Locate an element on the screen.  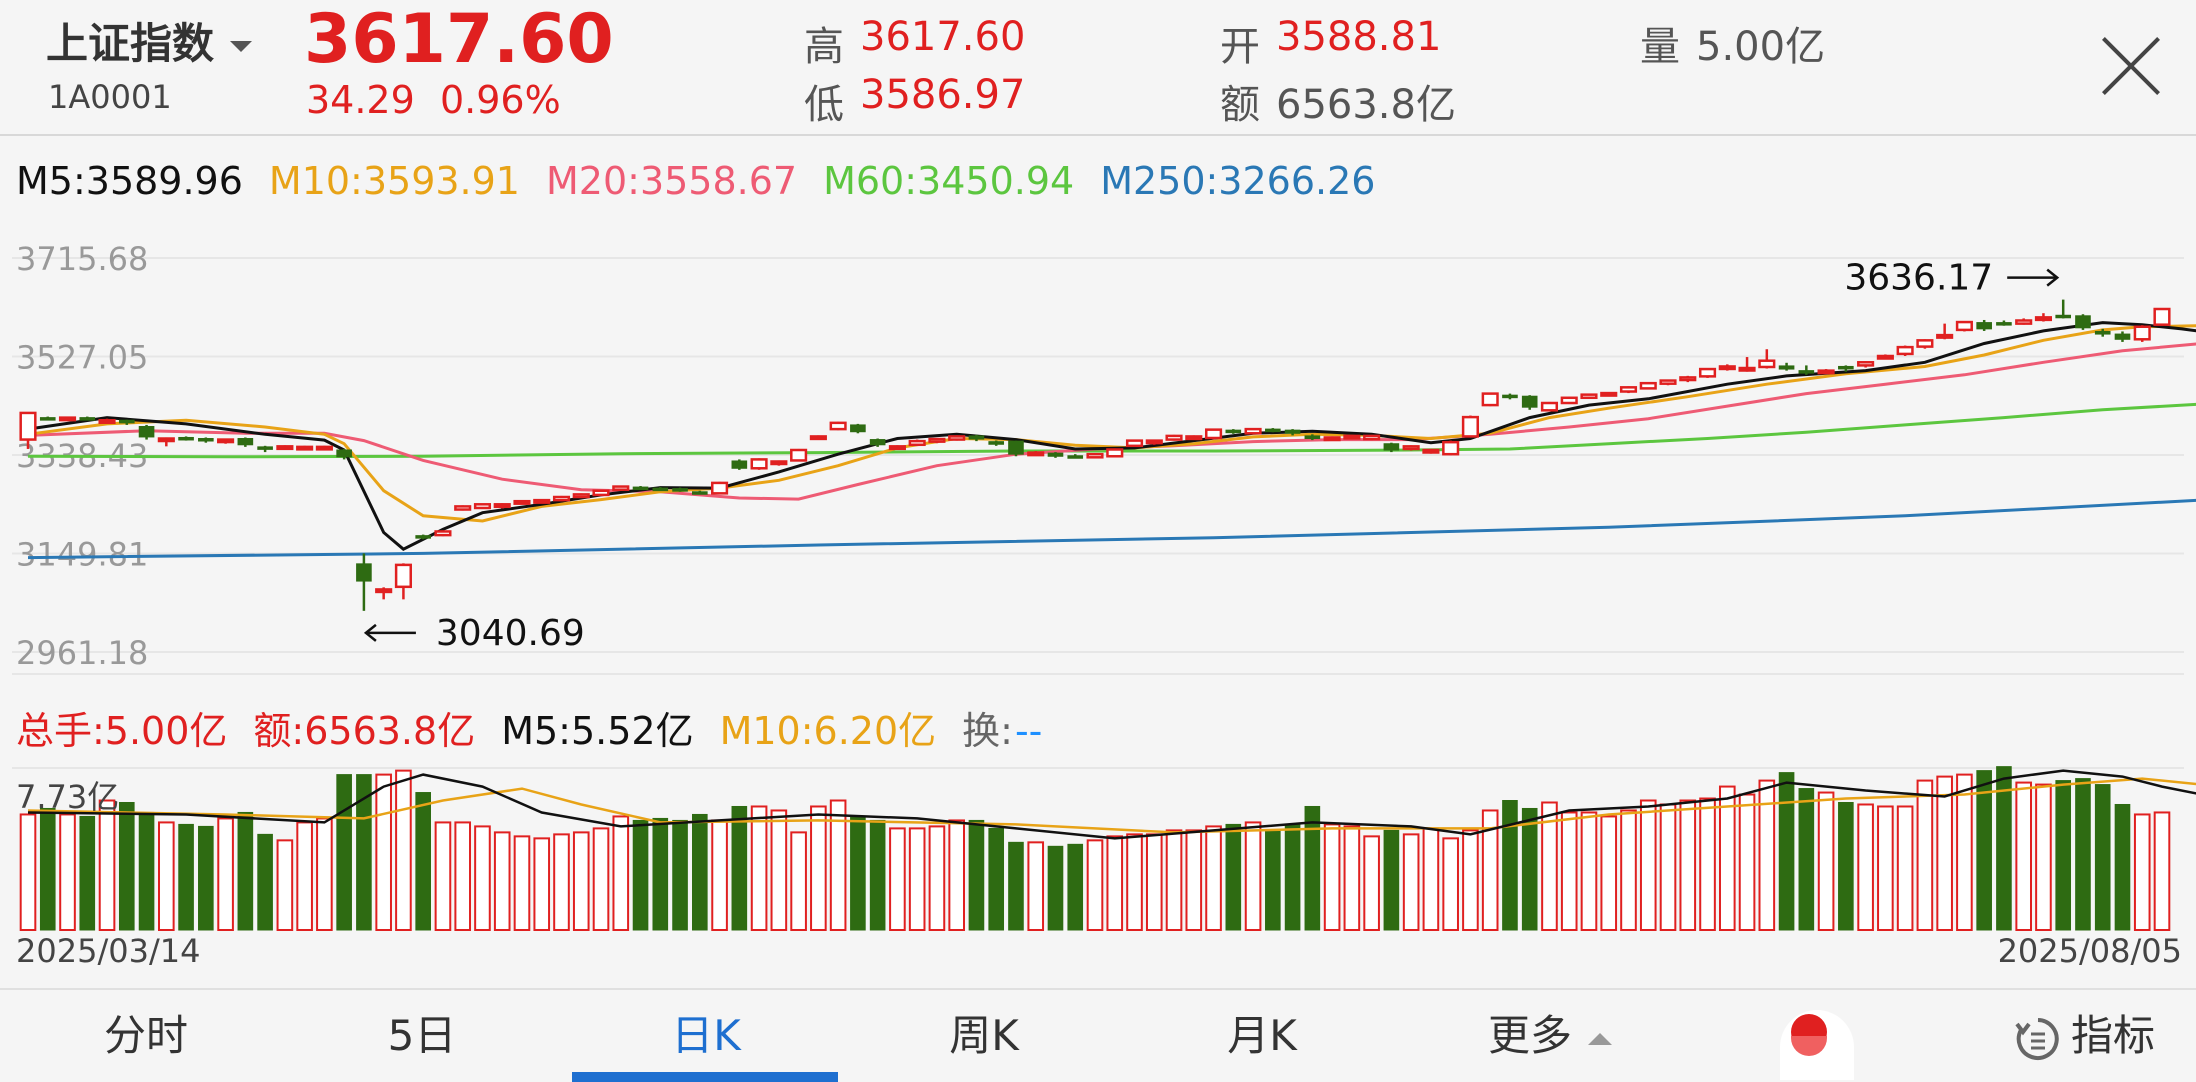
low-value: 3586.97 is located at coordinates (943, 95).